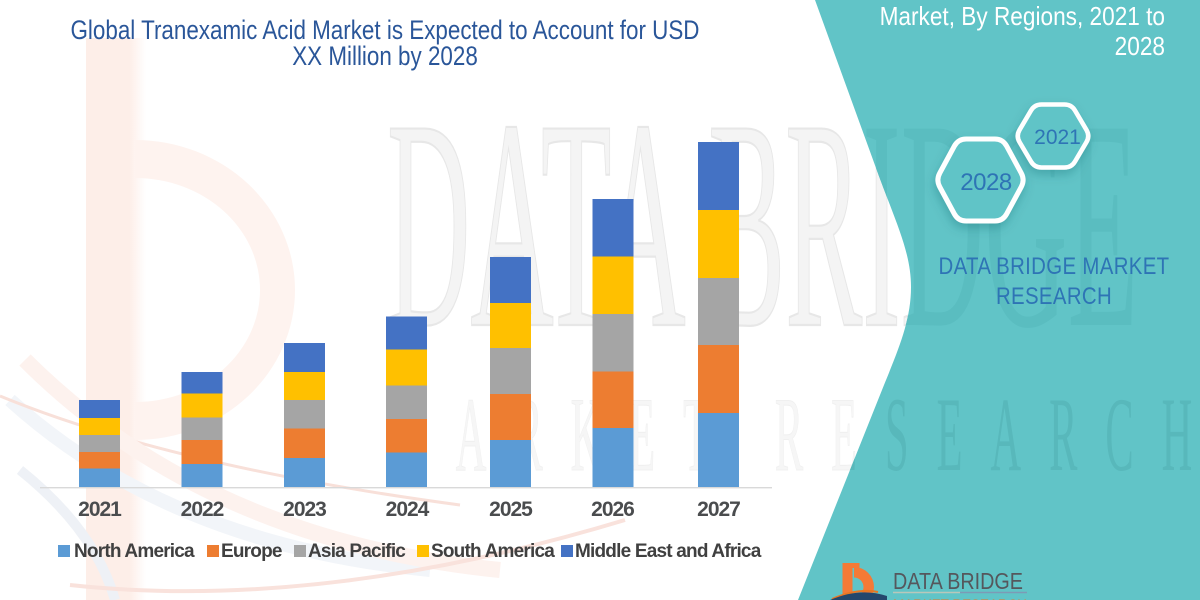 This screenshot has width=1200, height=600. I want to click on svg-text: 2028, so click(986, 182).